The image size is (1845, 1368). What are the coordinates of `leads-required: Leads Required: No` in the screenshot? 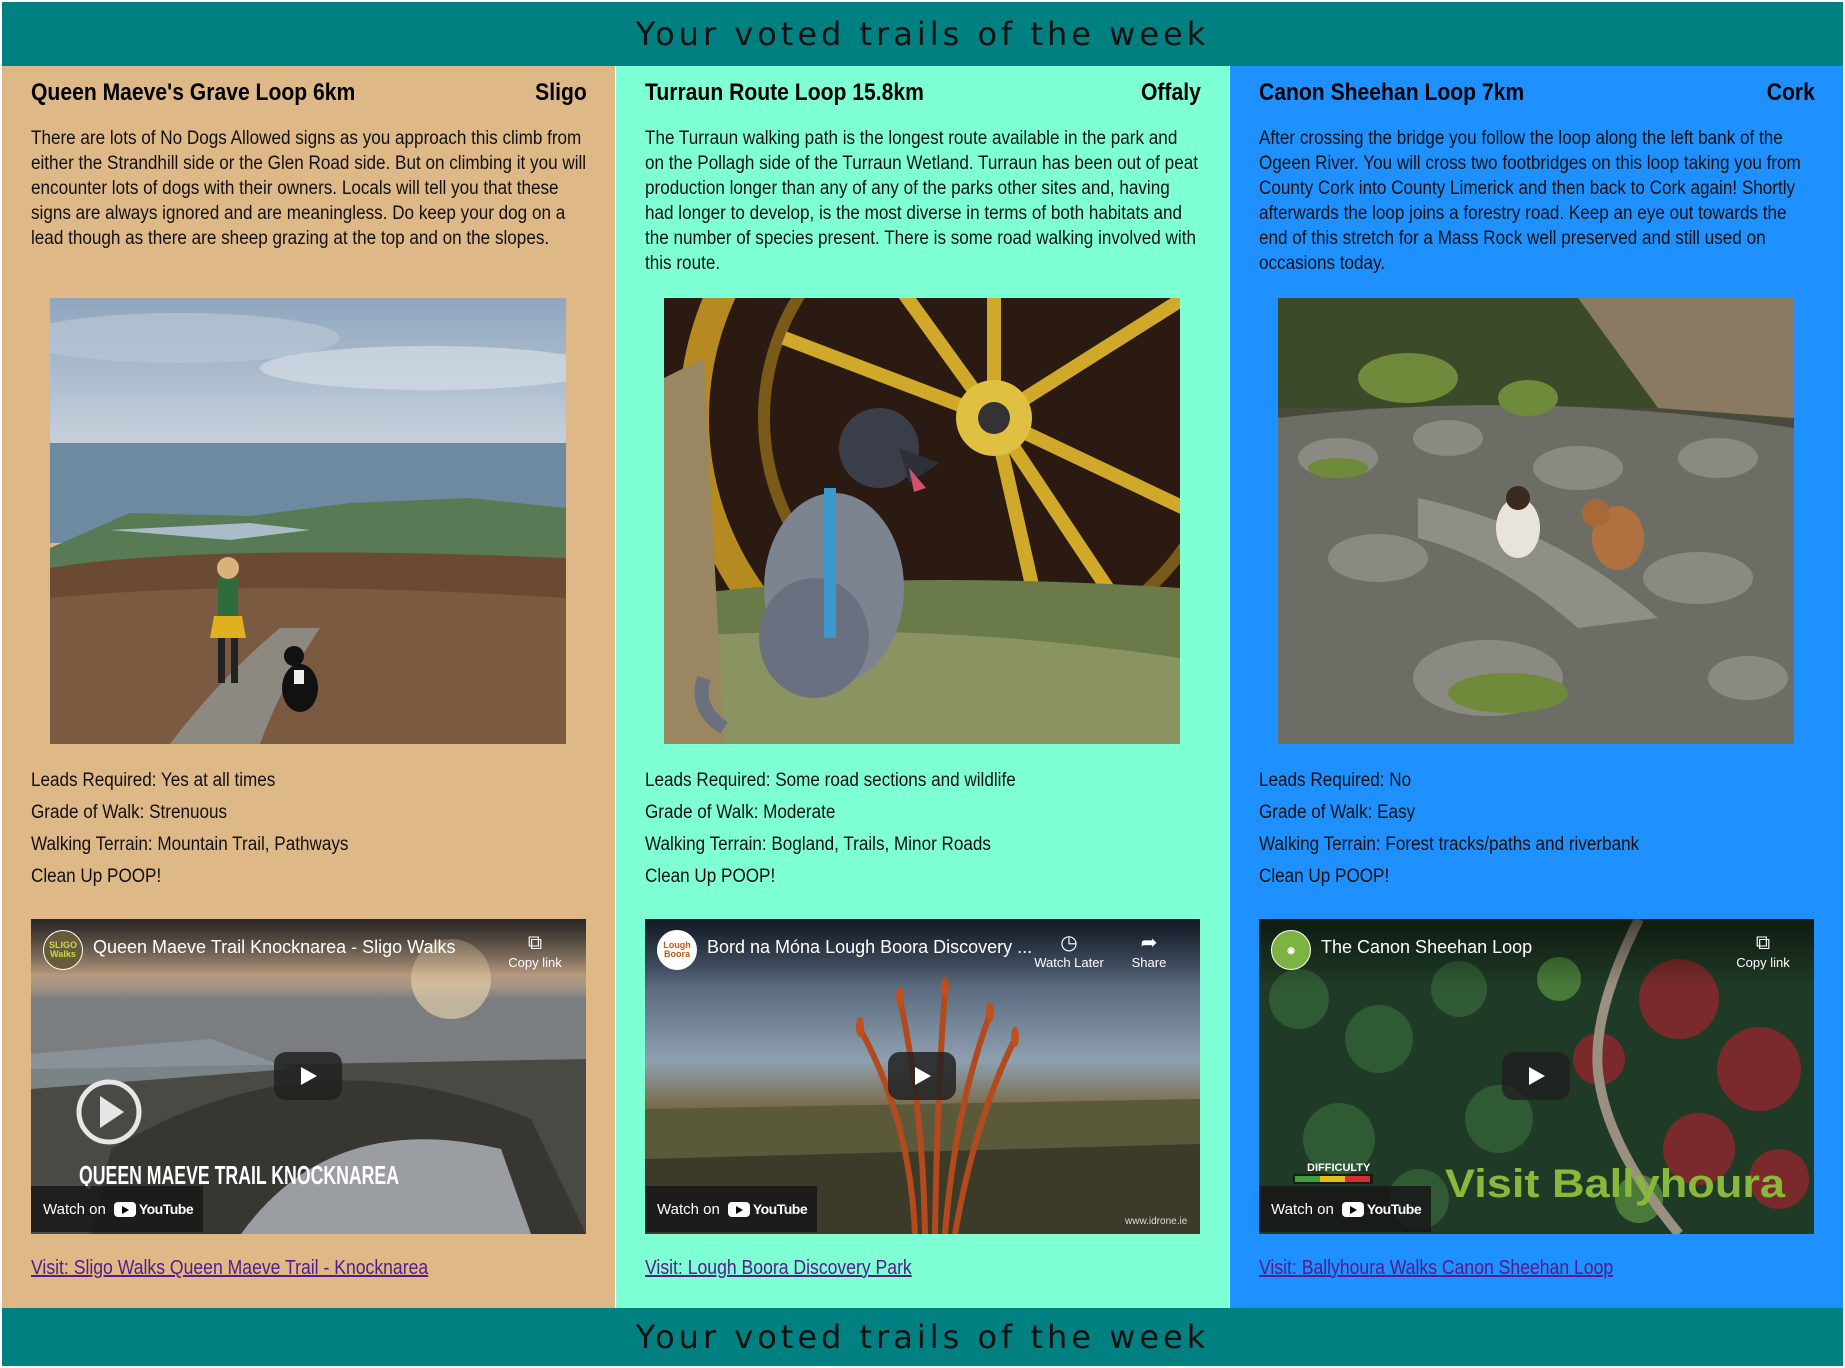 It's located at (1335, 780).